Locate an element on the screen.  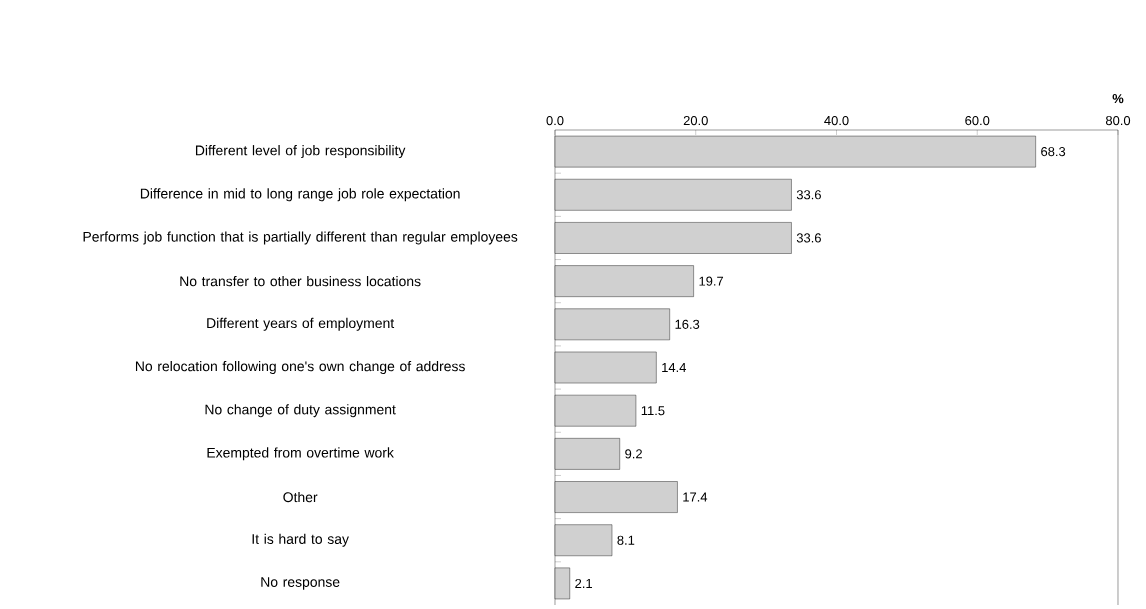
y-tick-label: Exempted from overtime work is located at coordinates (300, 454).